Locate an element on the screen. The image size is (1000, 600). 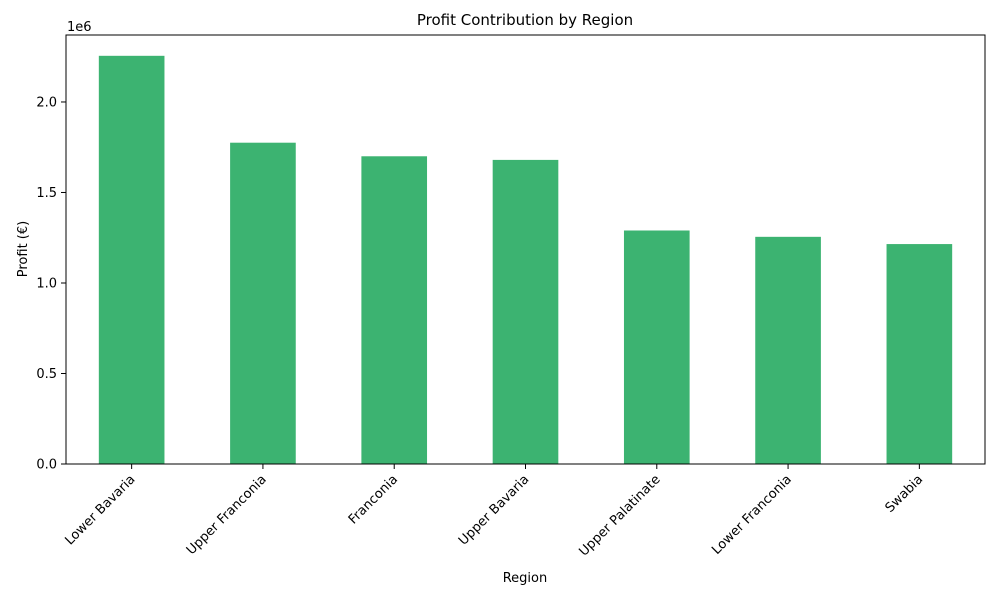
x-tick-label: Lower Bavaria is located at coordinates (100, 510).